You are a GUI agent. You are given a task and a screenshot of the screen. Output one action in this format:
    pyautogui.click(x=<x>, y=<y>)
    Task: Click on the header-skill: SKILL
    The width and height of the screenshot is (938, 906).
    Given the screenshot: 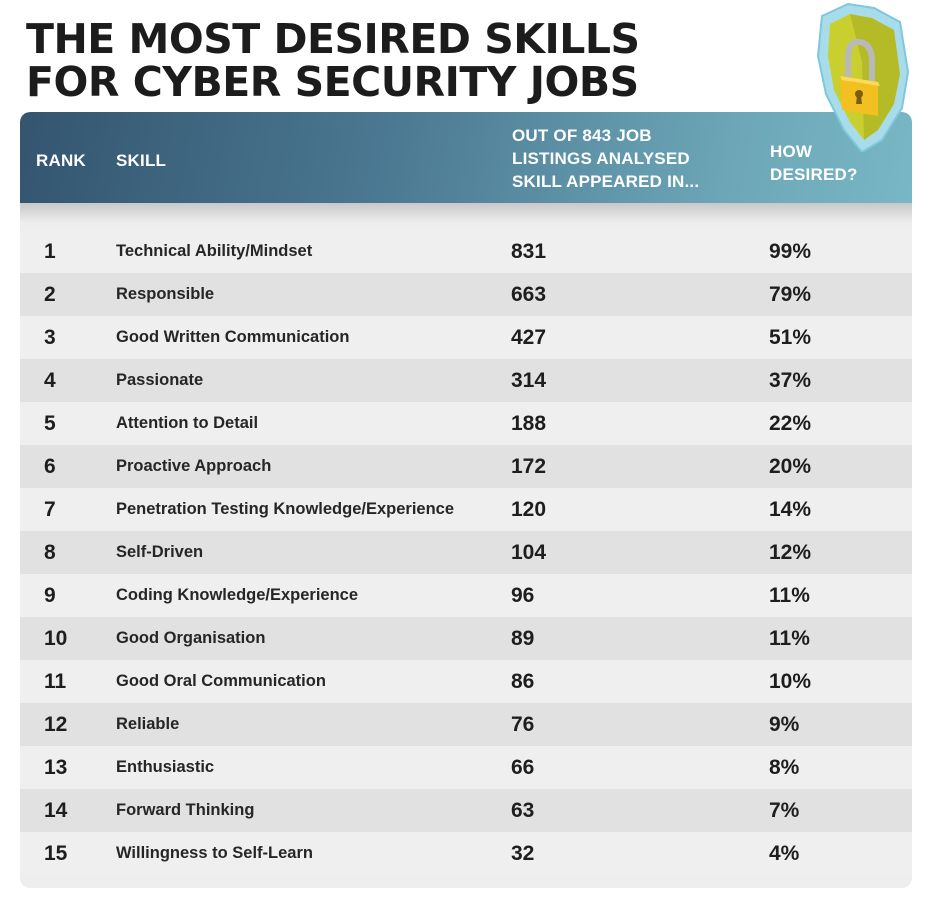 What is the action you would take?
    pyautogui.click(x=141, y=160)
    